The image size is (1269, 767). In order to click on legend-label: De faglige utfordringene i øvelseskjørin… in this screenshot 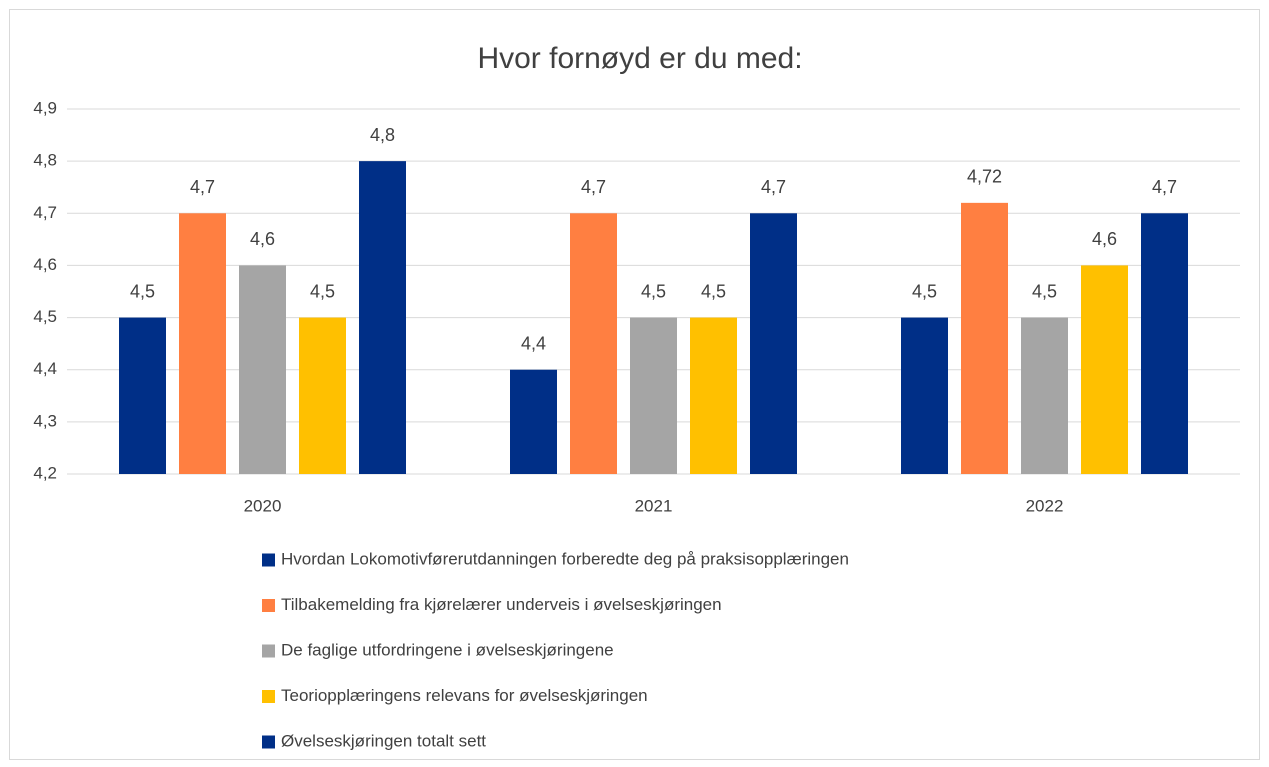, I will do `click(447, 649)`.